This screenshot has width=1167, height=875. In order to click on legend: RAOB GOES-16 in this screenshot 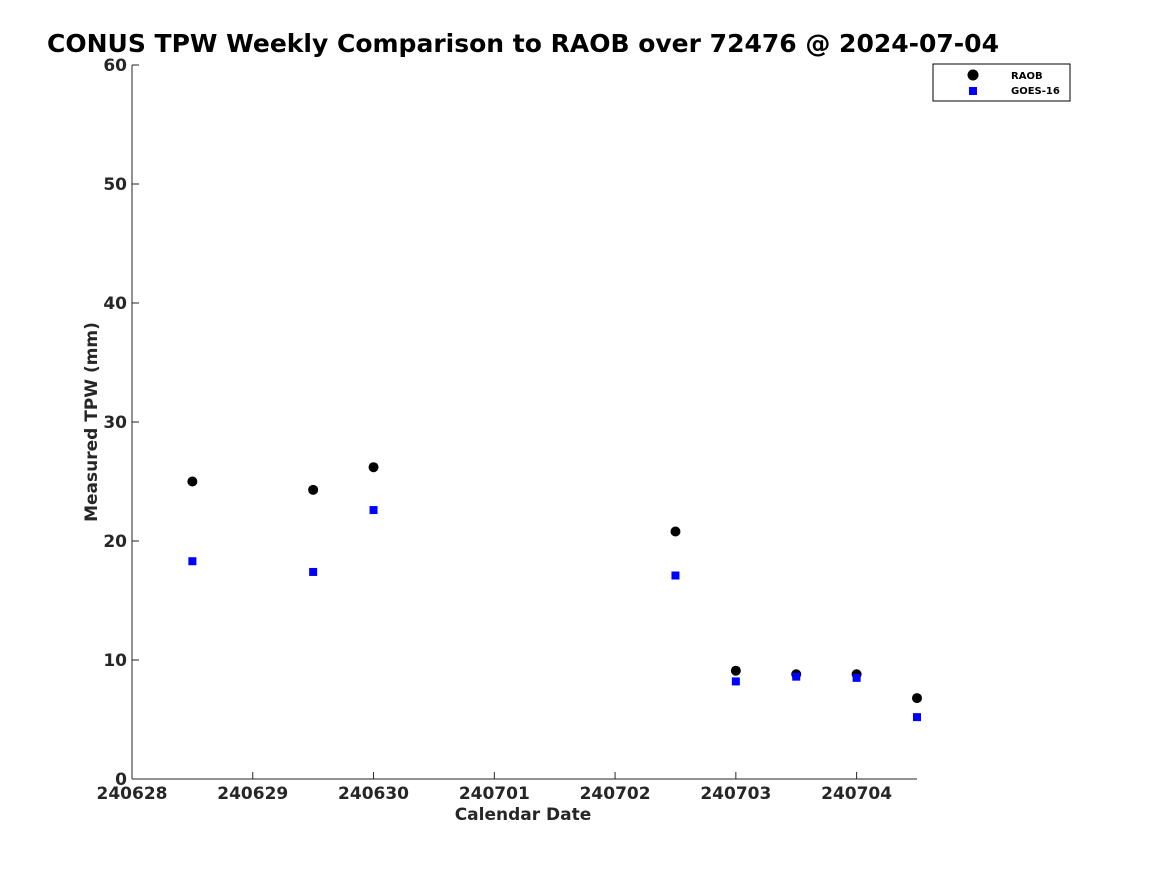, I will do `click(1001, 82)`.